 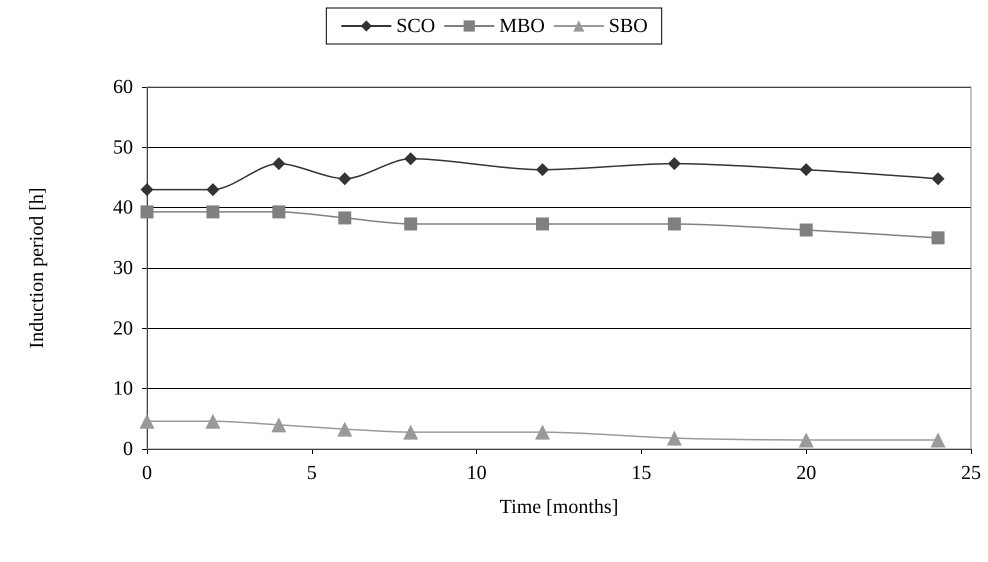 I want to click on x-axis-title: Time [months], so click(x=559, y=507).